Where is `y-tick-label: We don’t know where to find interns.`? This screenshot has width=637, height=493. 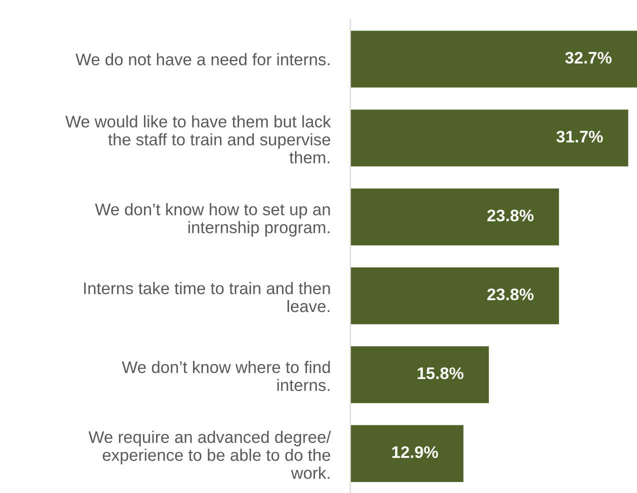
y-tick-label: We don’t know where to find interns. is located at coordinates (226, 376).